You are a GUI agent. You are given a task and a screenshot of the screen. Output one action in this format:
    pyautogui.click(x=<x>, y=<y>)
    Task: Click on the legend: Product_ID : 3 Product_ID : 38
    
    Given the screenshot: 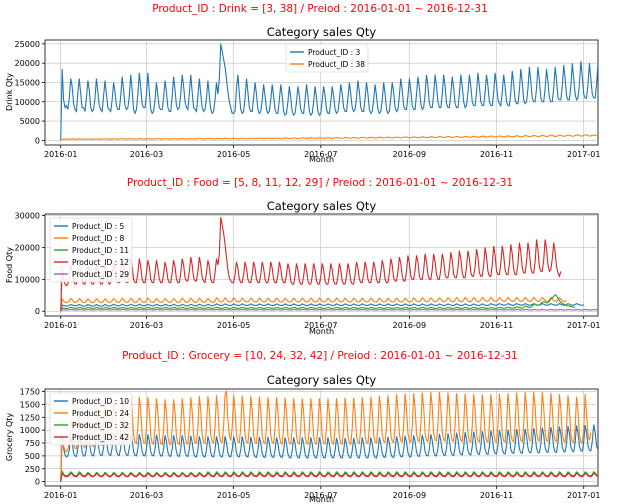 What is the action you would take?
    pyautogui.click(x=327, y=58)
    